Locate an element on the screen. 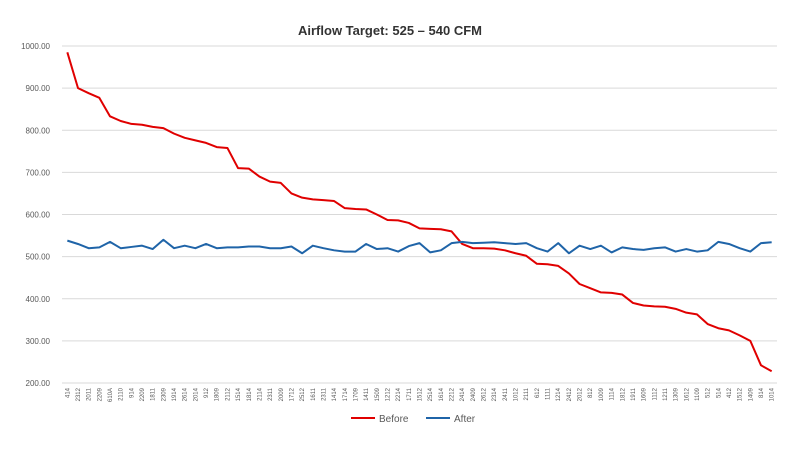  x-tick-label: 2314 is located at coordinates (495, 394).